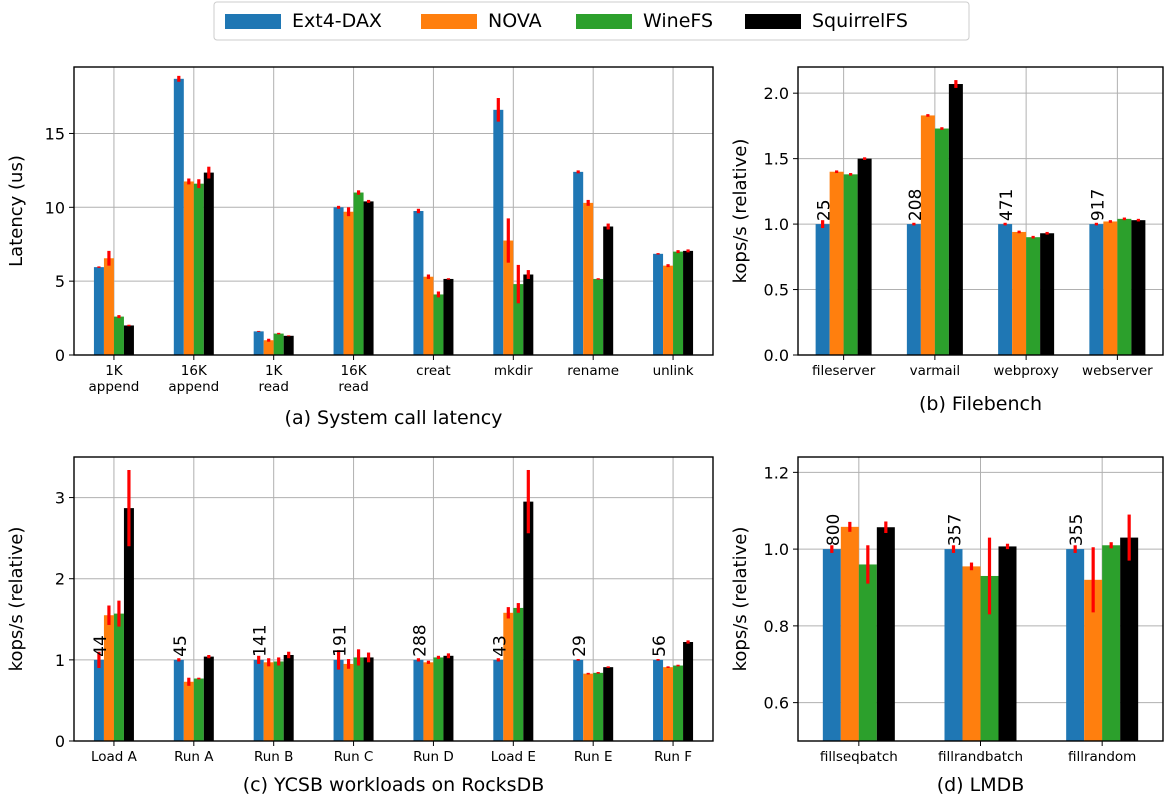 This screenshot has width=1167, height=799. I want to click on x-tick-label-line: varmail, so click(935, 371).